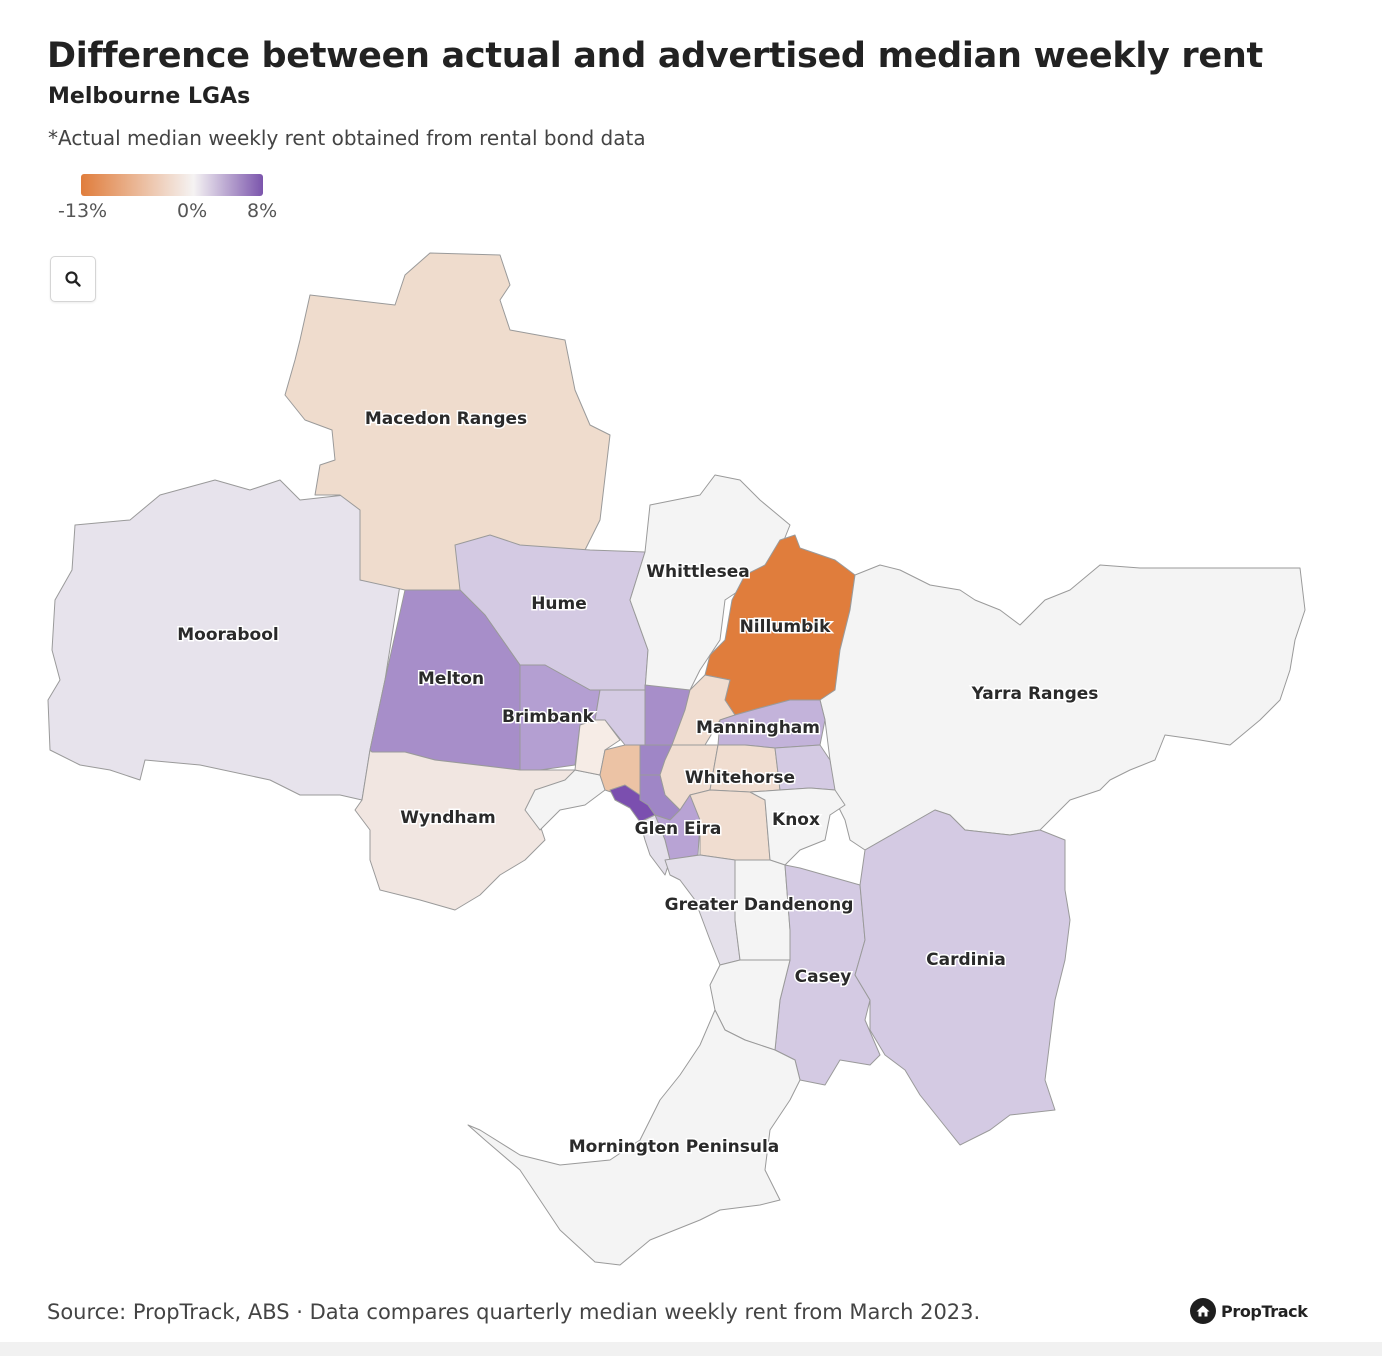  I want to click on zoom-button, so click(73, 279).